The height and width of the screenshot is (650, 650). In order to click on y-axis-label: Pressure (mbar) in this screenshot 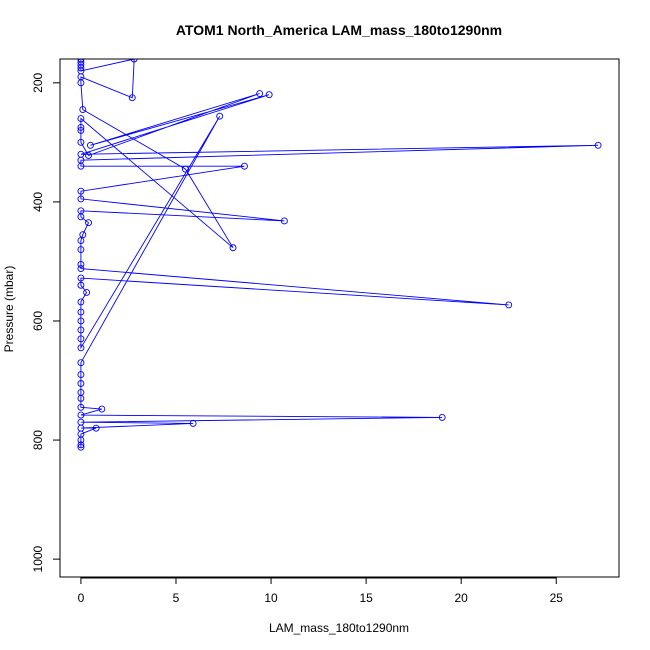, I will do `click(9, 309)`.